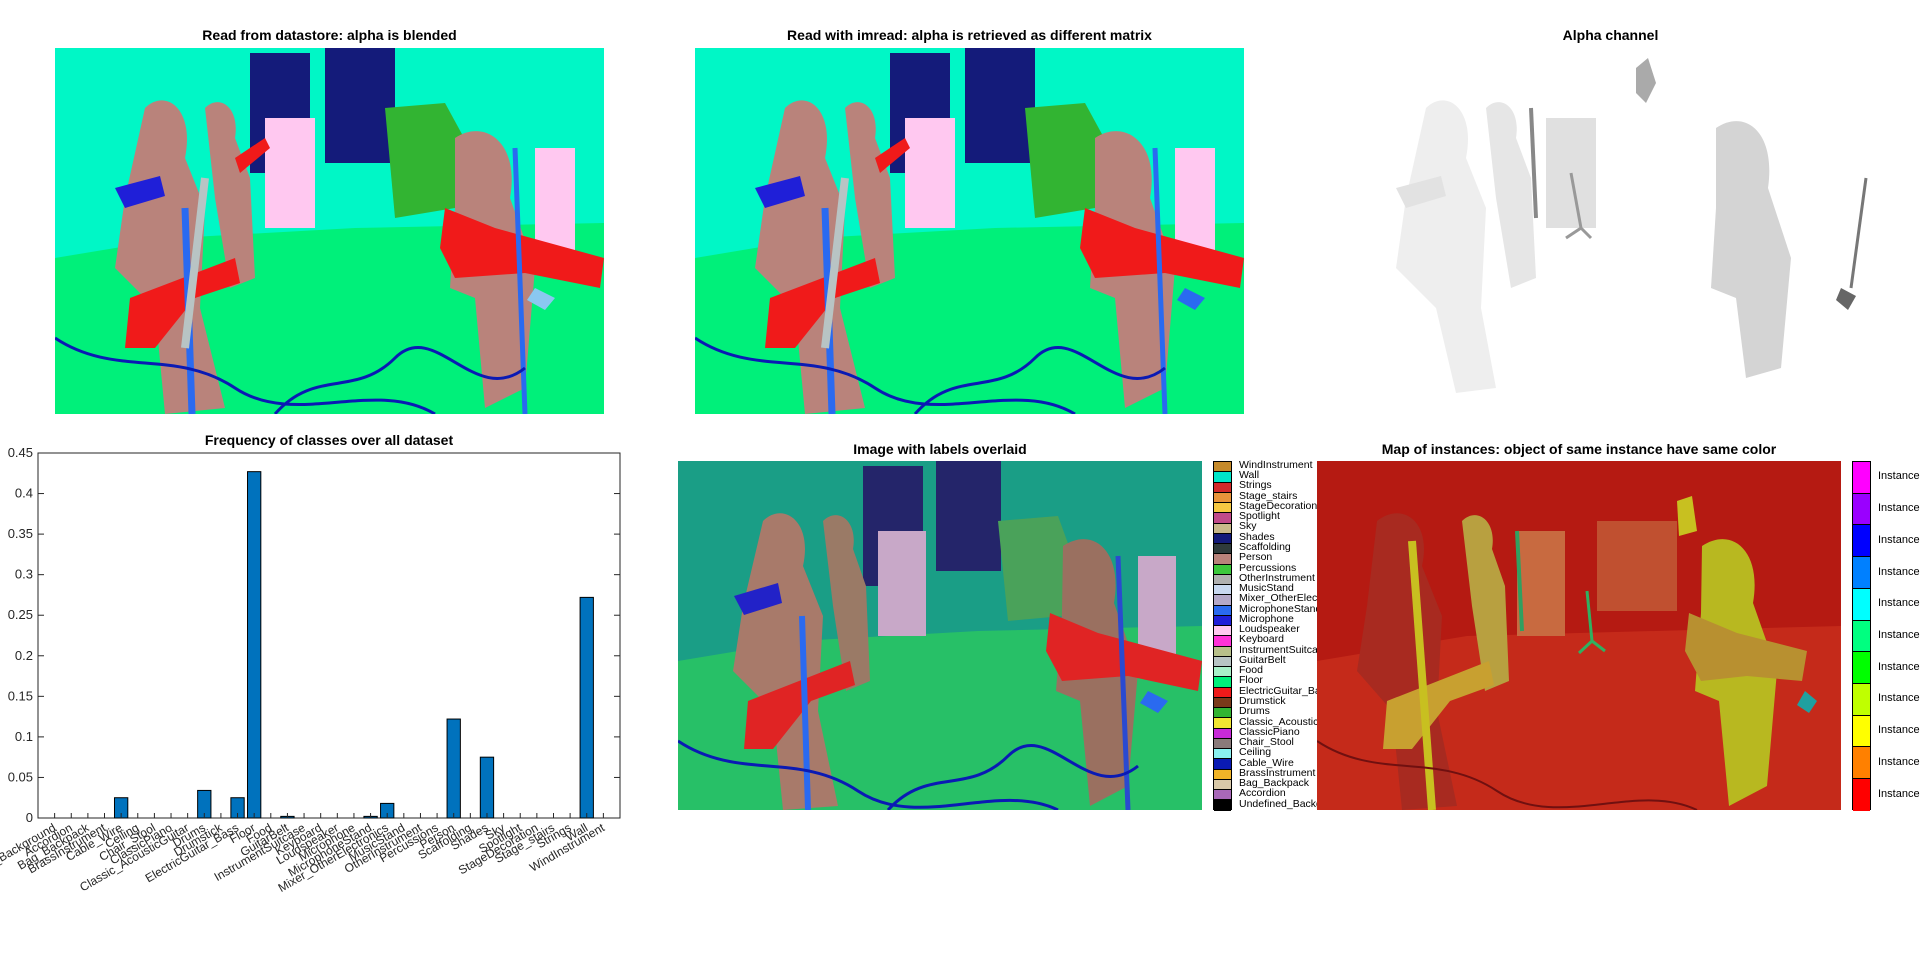  I want to click on class-legend-label: BrassInstrument, so click(1277, 772).